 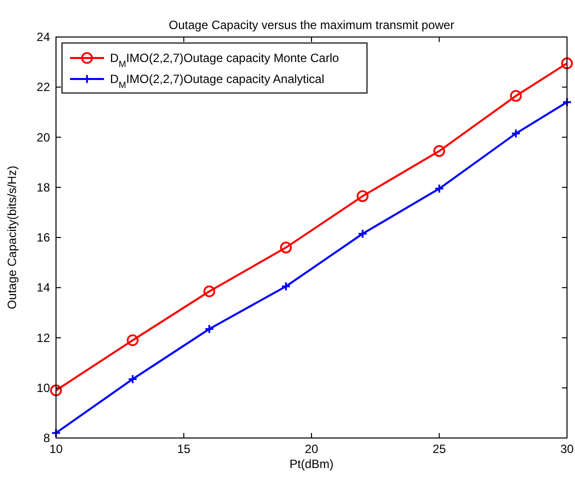 What do you see at coordinates (311, 464) in the screenshot?
I see `x-axis-title: Pt(dBm)` at bounding box center [311, 464].